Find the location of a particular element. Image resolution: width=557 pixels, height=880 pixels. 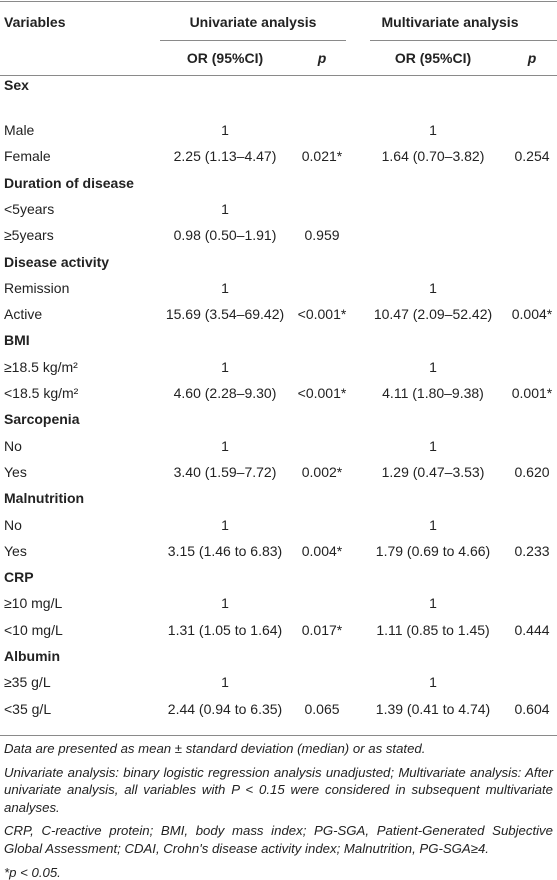

cell: 0.017* is located at coordinates (322, 629).